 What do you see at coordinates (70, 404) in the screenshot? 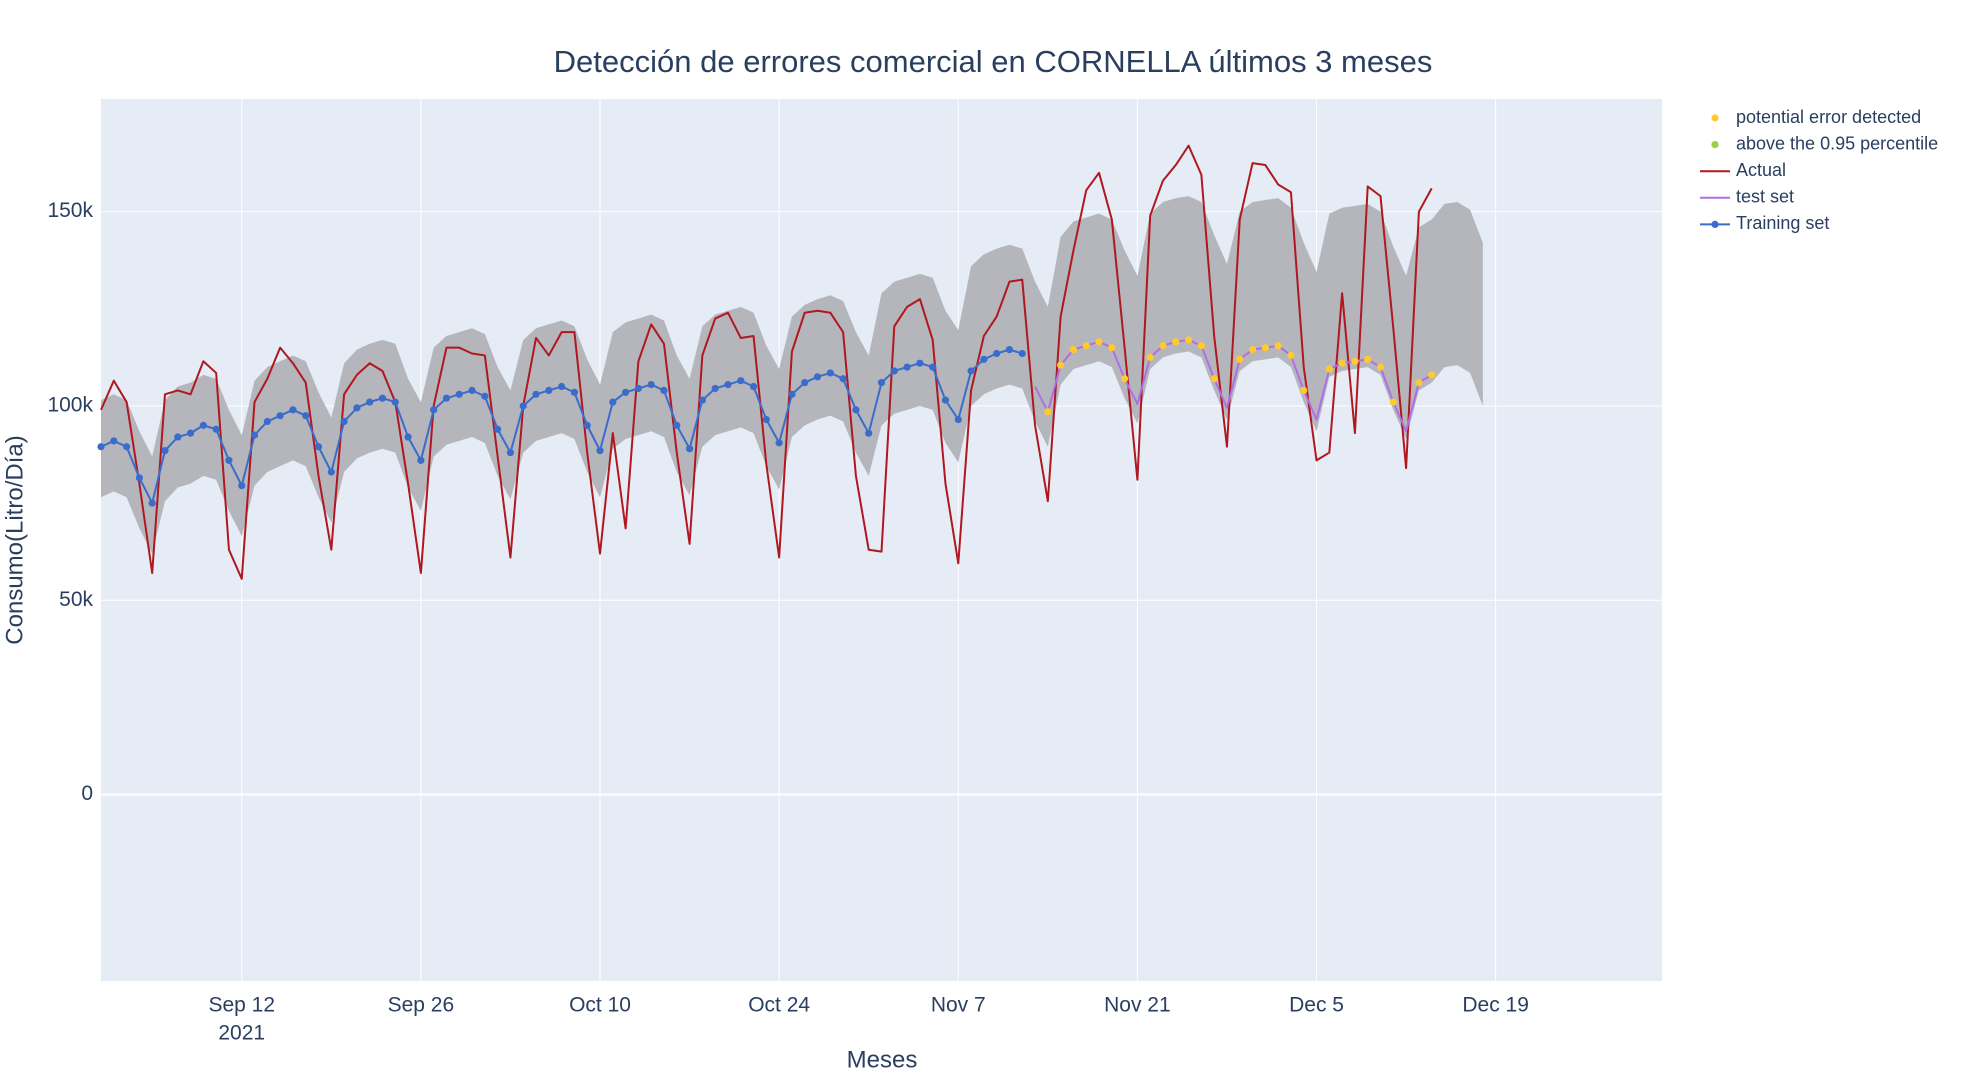
I see `y-tick-label: 100k` at bounding box center [70, 404].